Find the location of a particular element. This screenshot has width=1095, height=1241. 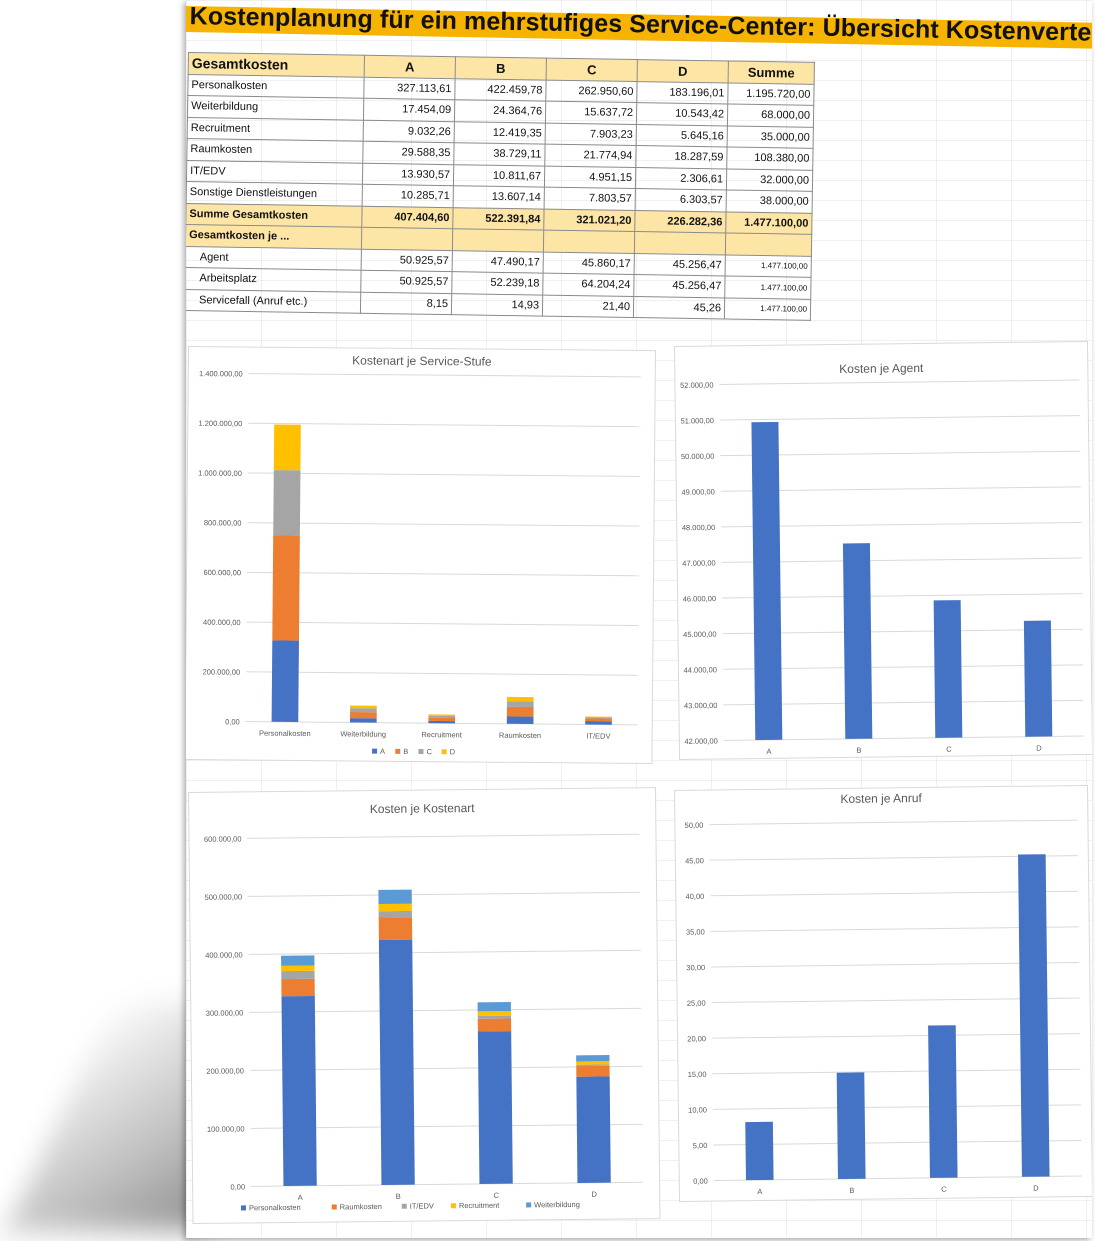

x-tick-label: Raumkosten is located at coordinates (520, 735).